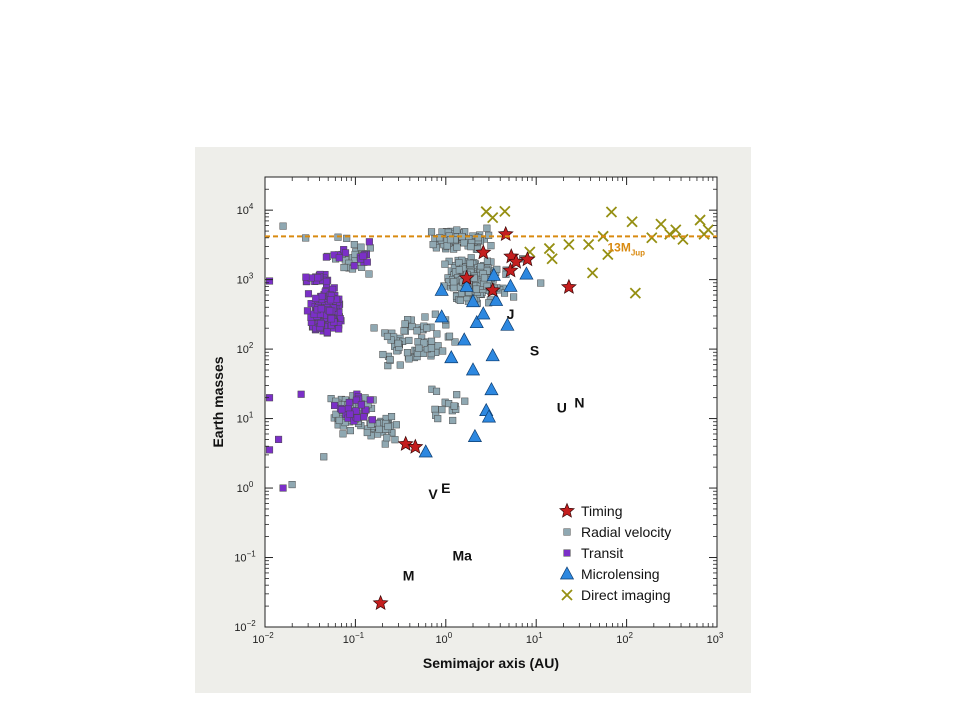 The height and width of the screenshot is (720, 960). Describe the element at coordinates (626, 532) in the screenshot. I see `legend-label: Radial velocity` at that location.